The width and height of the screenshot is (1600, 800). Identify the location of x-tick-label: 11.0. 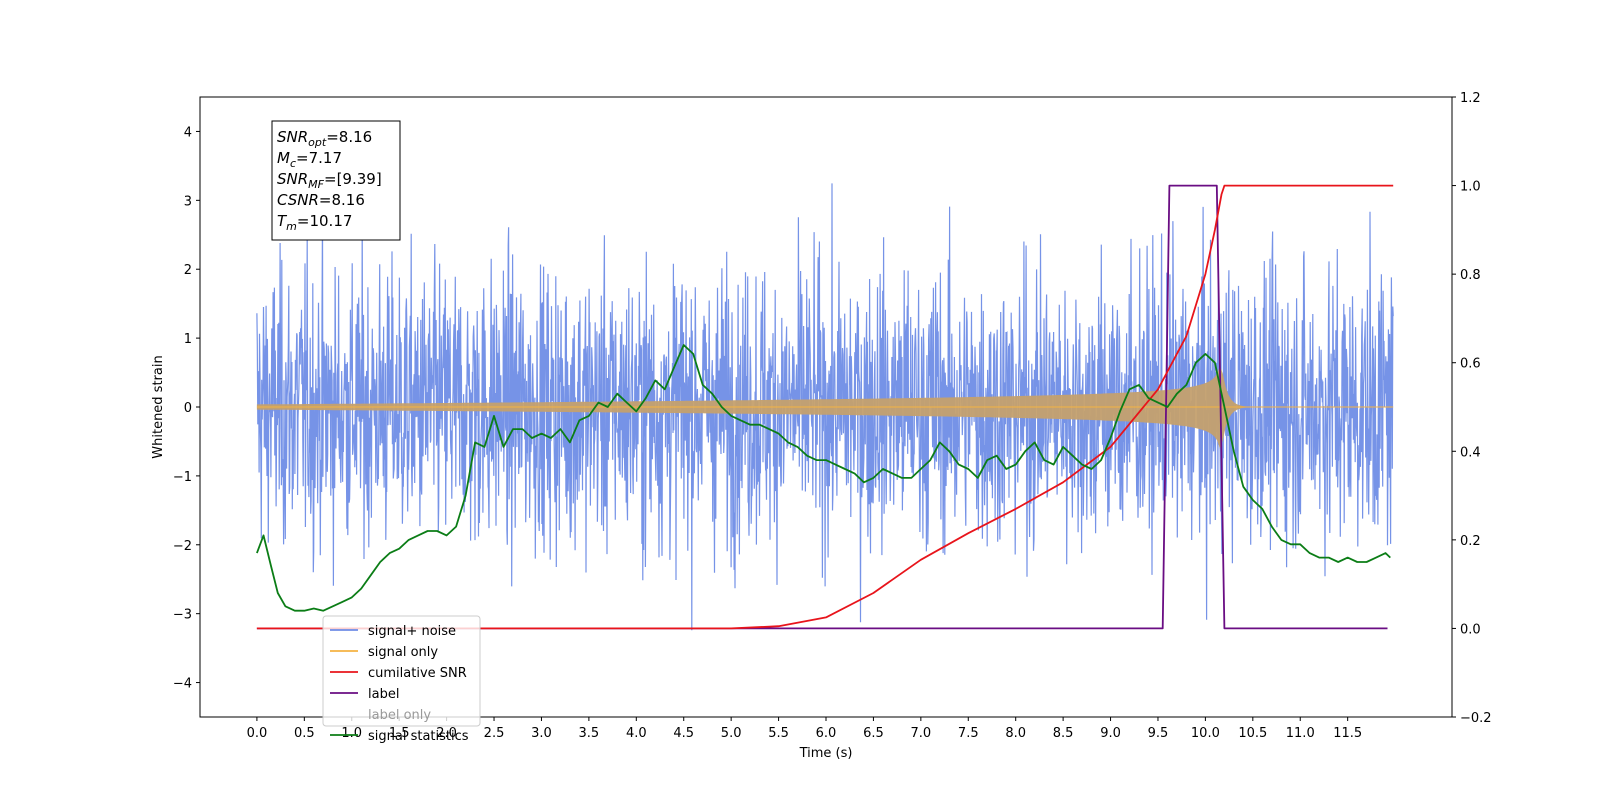
(1300, 733).